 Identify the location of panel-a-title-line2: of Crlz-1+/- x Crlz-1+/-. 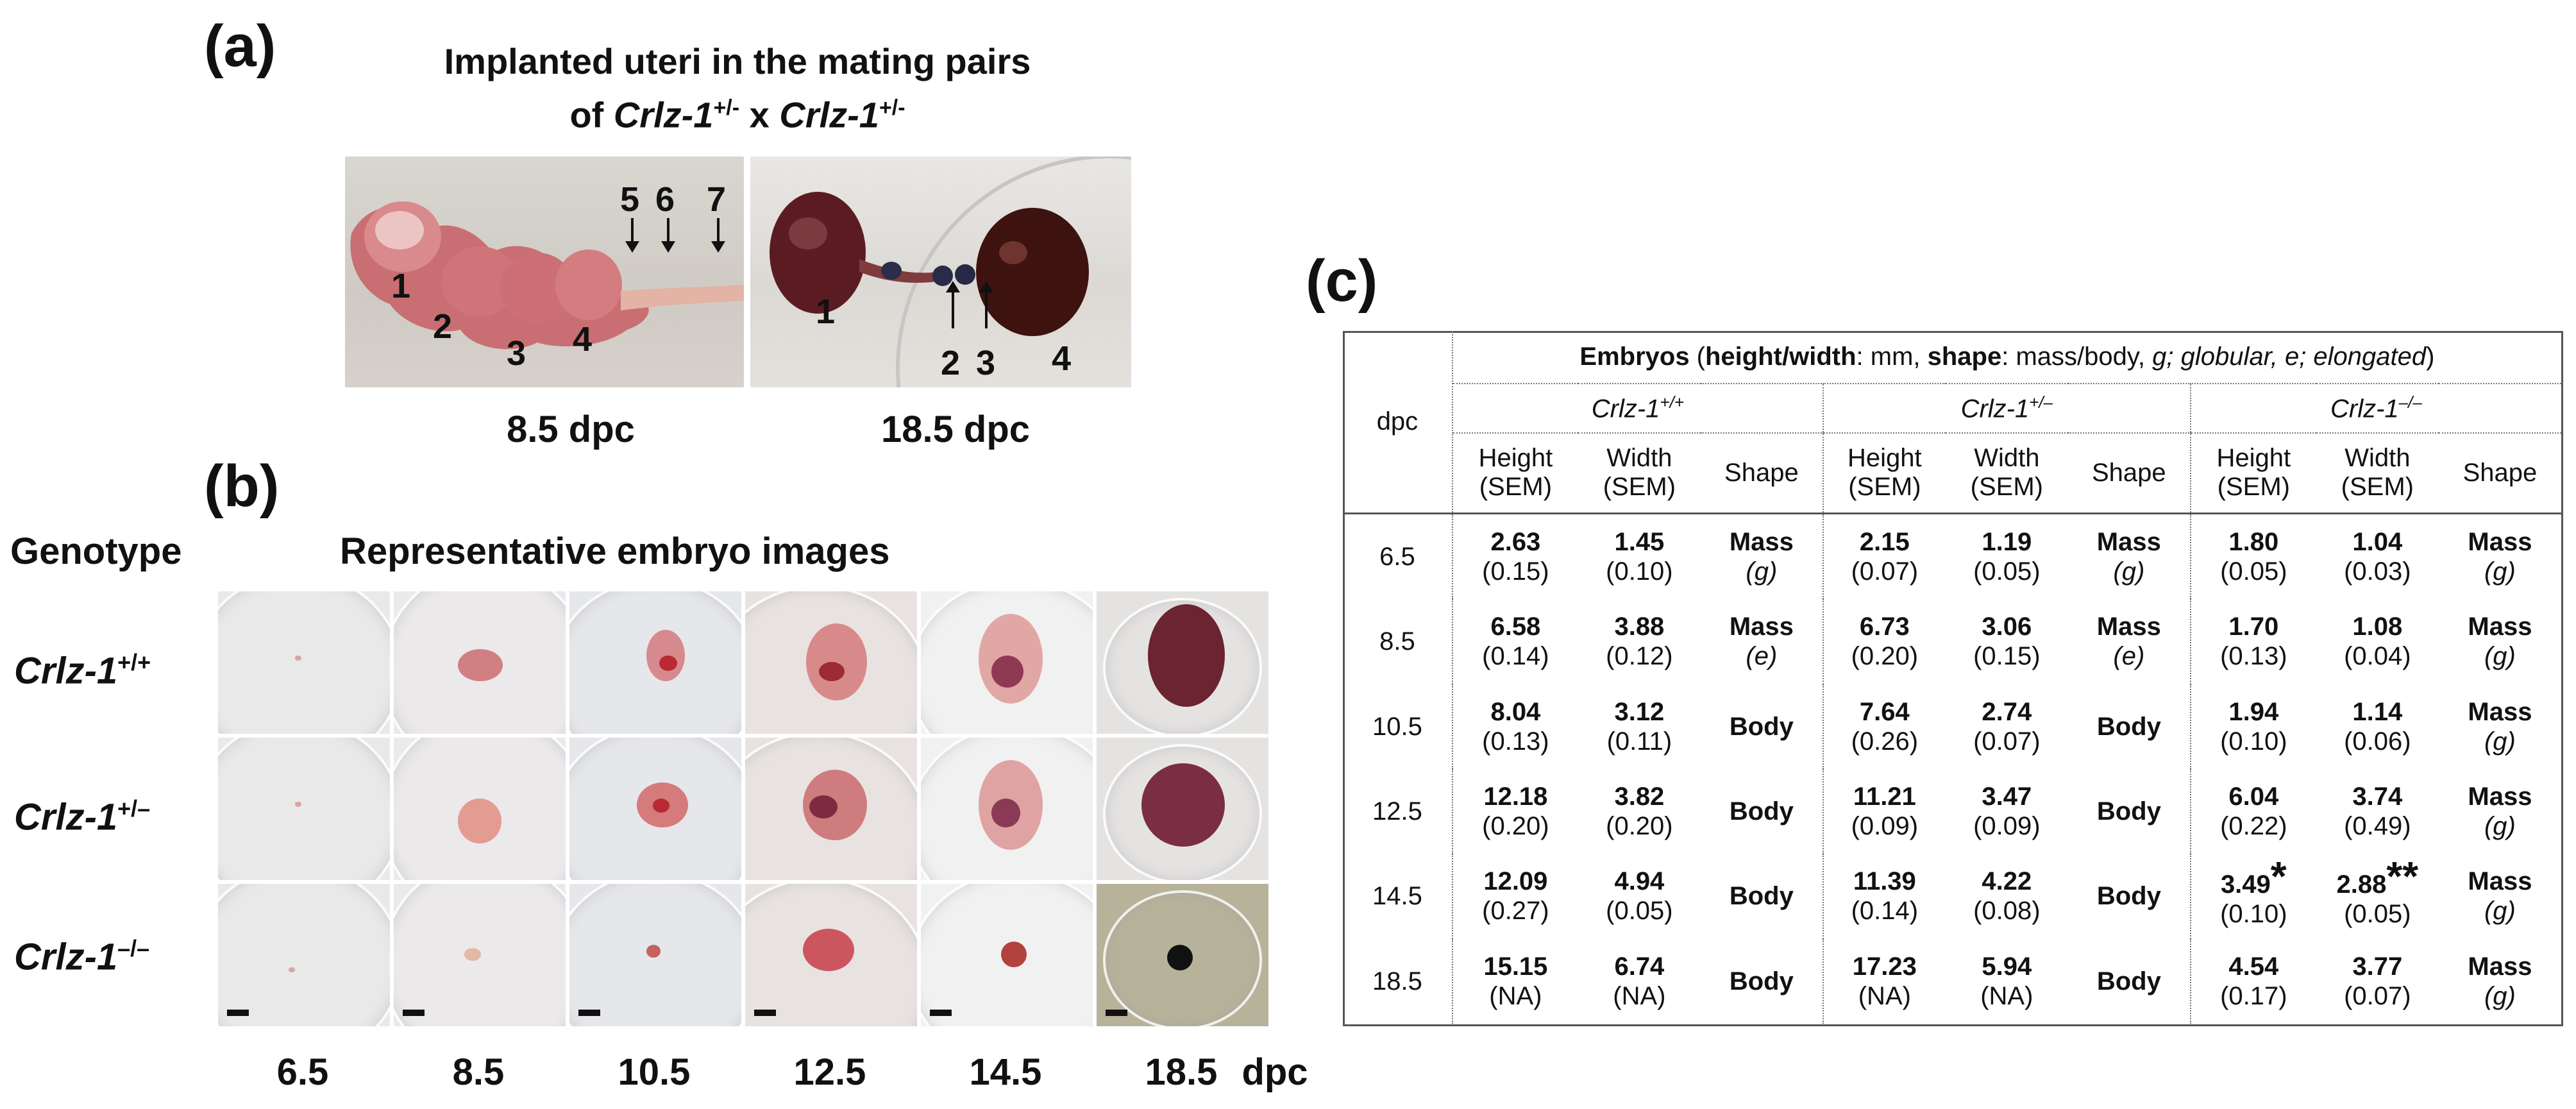
(737, 112).